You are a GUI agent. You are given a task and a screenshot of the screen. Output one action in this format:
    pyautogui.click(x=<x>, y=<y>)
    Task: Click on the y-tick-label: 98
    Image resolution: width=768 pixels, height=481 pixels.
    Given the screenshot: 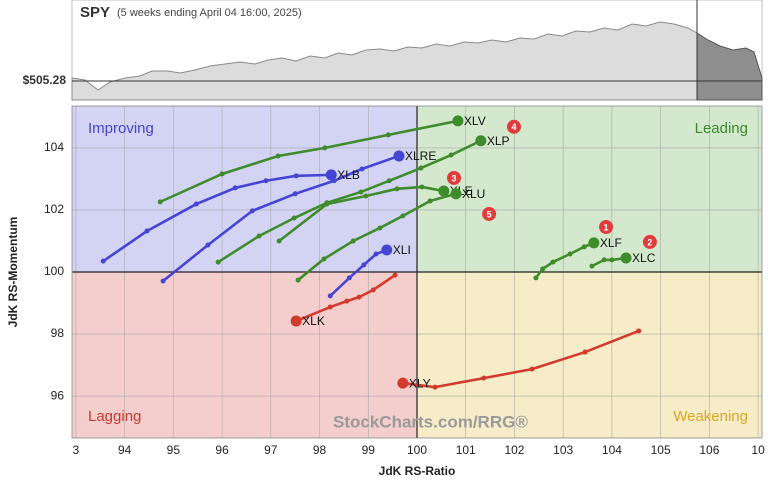 What is the action you would take?
    pyautogui.click(x=58, y=333)
    